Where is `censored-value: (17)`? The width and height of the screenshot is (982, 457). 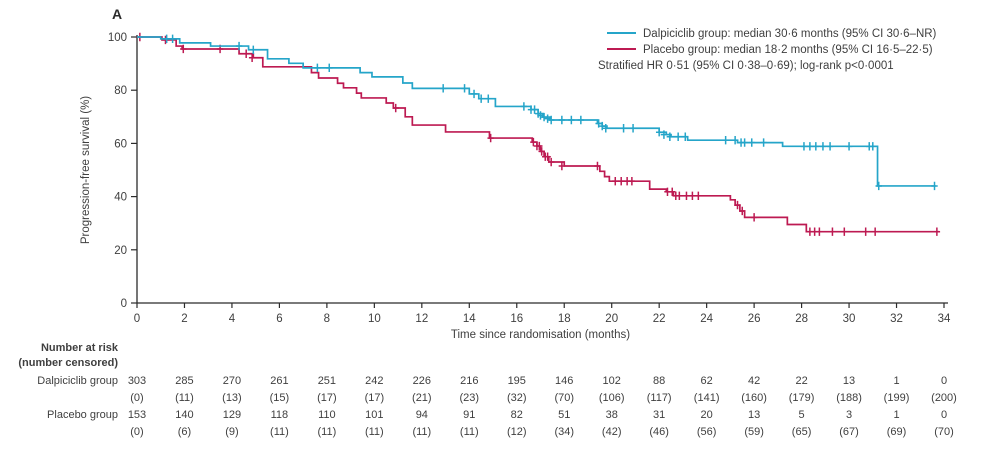
censored-value: (17) is located at coordinates (374, 398).